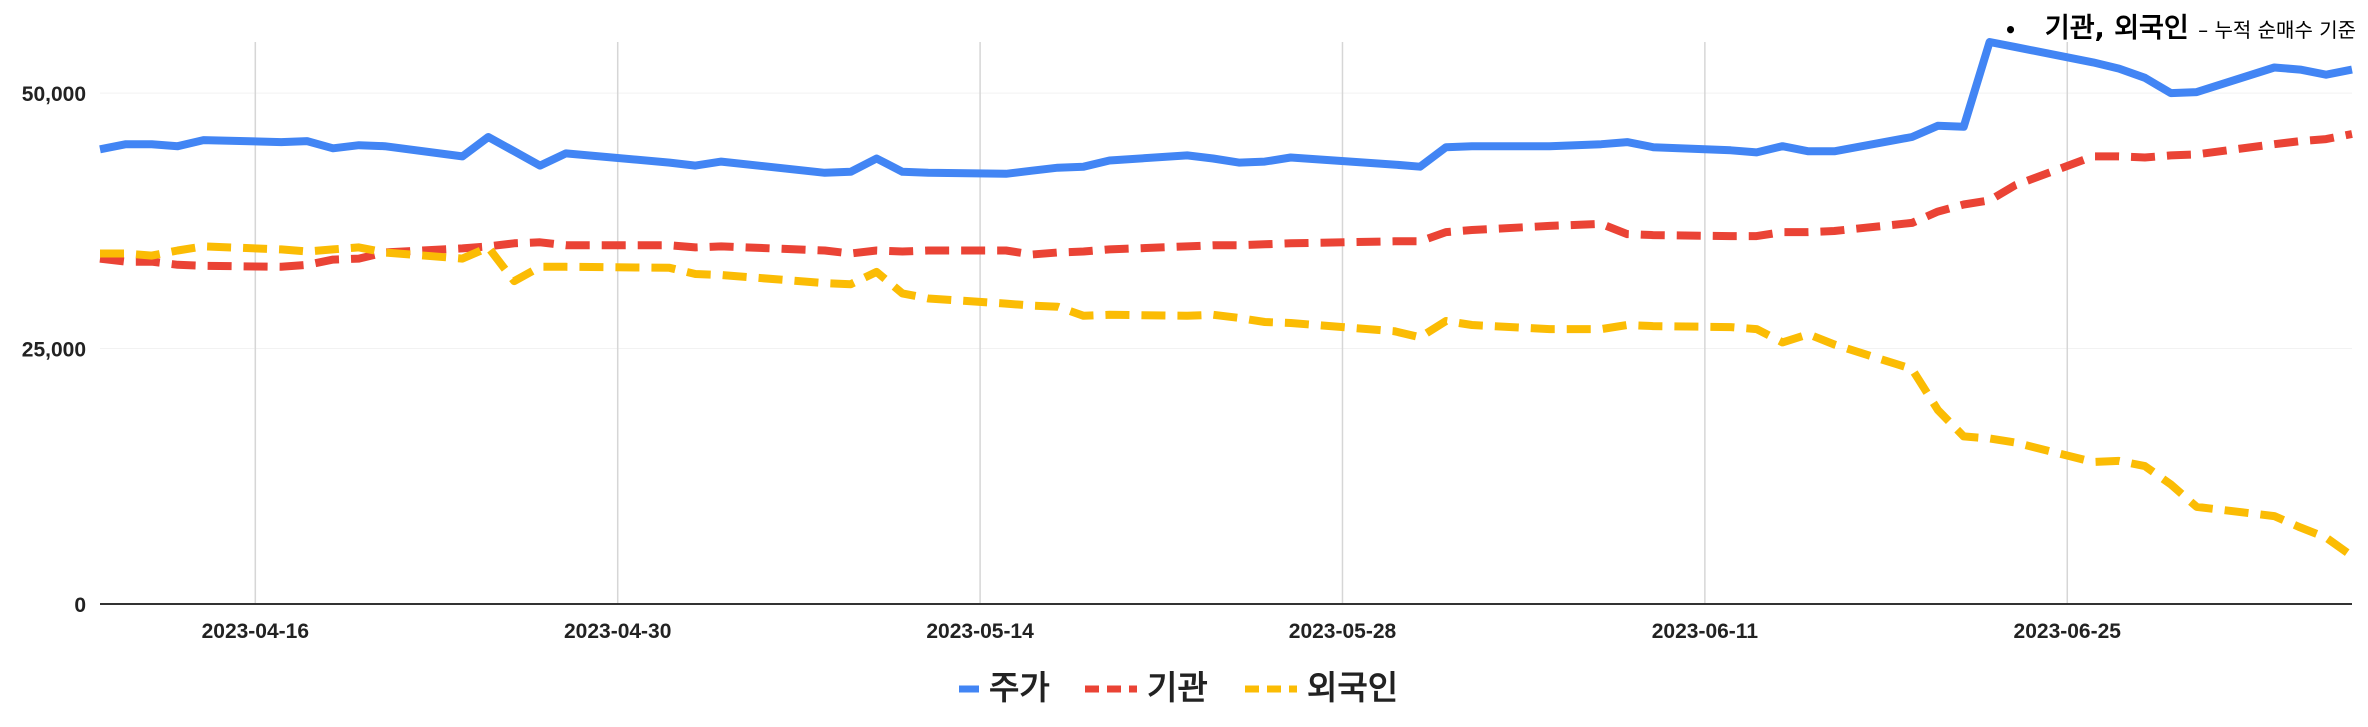  I want to click on x-tick-label: 2023-06-11, so click(1705, 631).